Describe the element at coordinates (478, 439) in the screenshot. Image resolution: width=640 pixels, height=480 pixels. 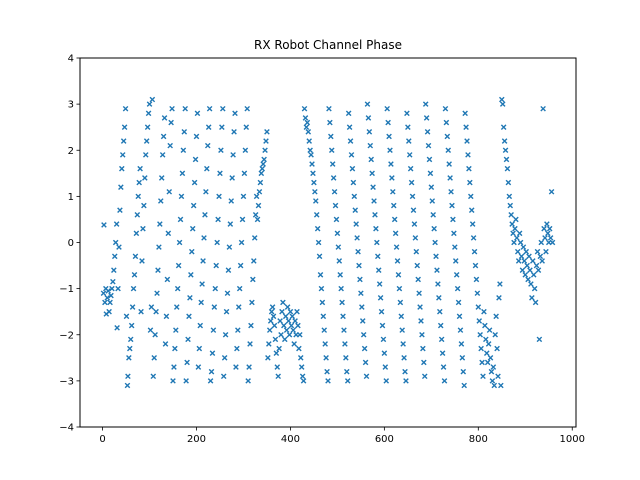
I see `x-tick-label: 800` at that location.